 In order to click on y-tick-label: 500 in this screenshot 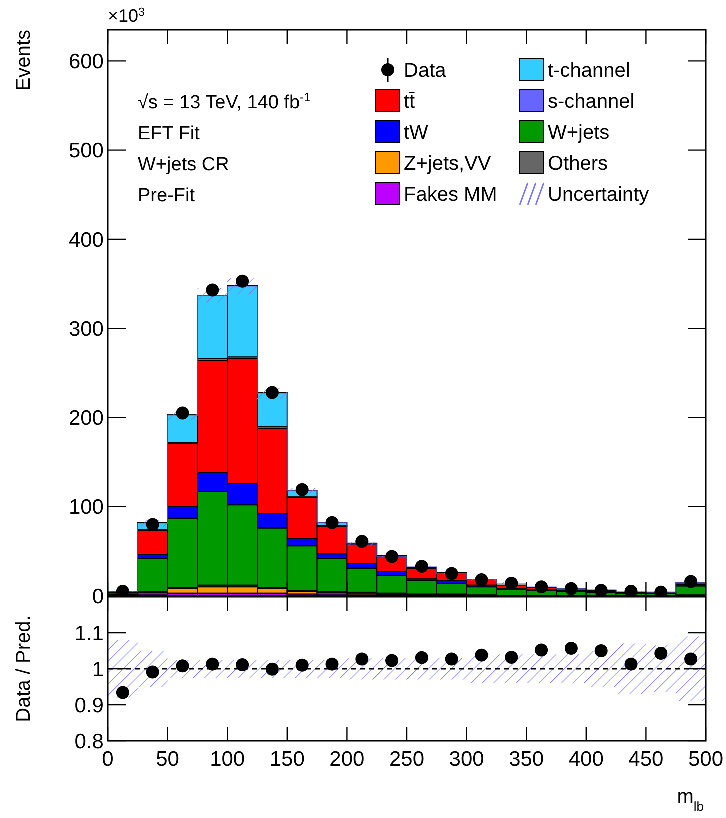, I will do `click(86, 151)`.